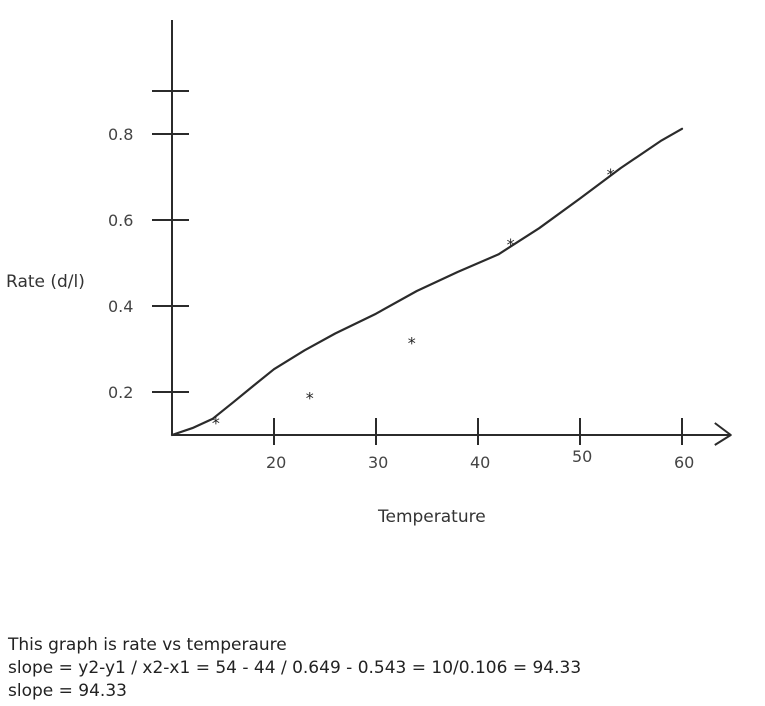 This screenshot has height=706, width=765. What do you see at coordinates (431, 517) in the screenshot?
I see `x-axis-title: Temperature` at bounding box center [431, 517].